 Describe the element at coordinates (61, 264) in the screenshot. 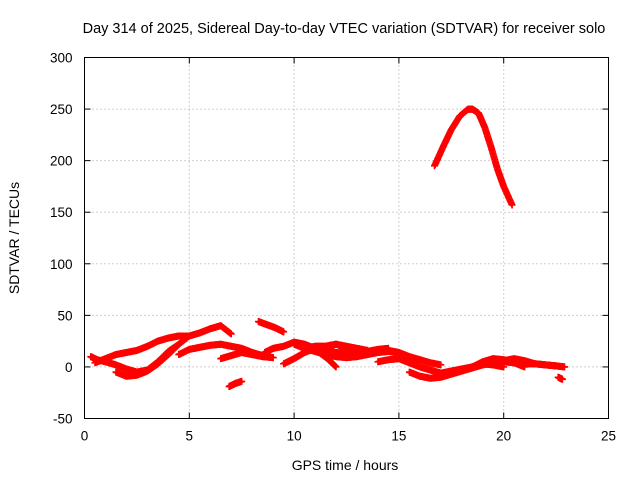

I see `y-tick-label: 100` at that location.